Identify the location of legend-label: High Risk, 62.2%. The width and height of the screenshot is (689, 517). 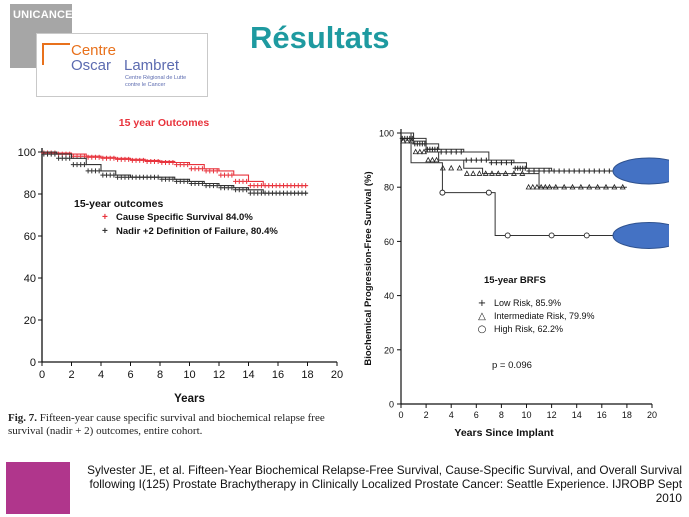
(528, 329).